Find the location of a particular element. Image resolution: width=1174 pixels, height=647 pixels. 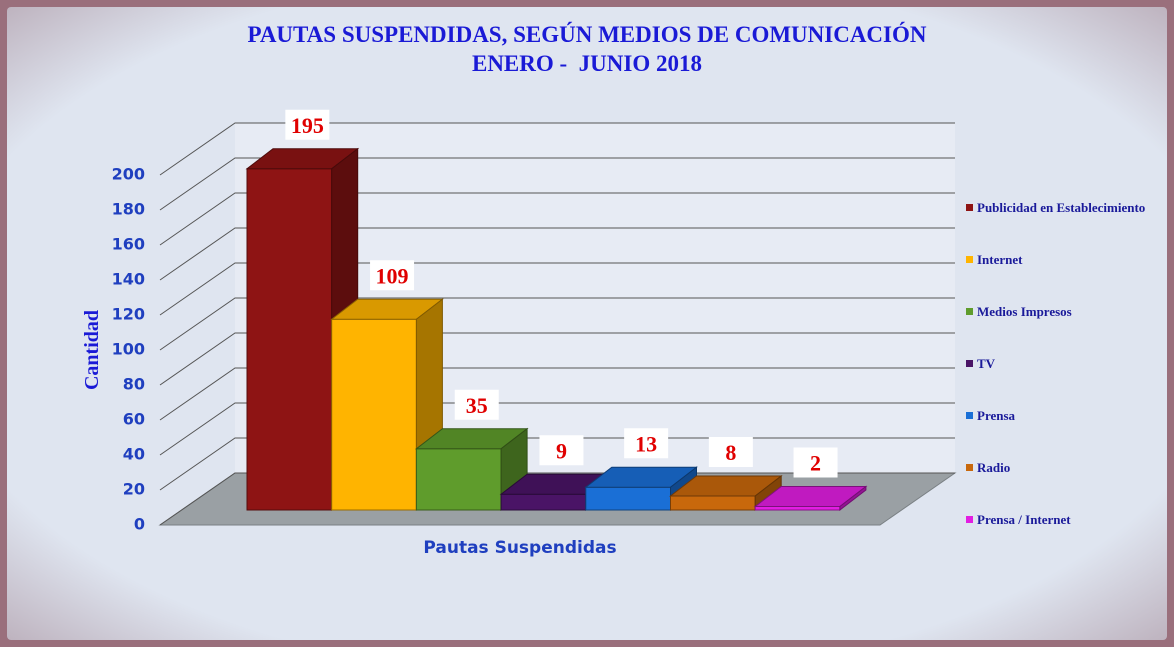

legend-label: TV is located at coordinates (986, 363).